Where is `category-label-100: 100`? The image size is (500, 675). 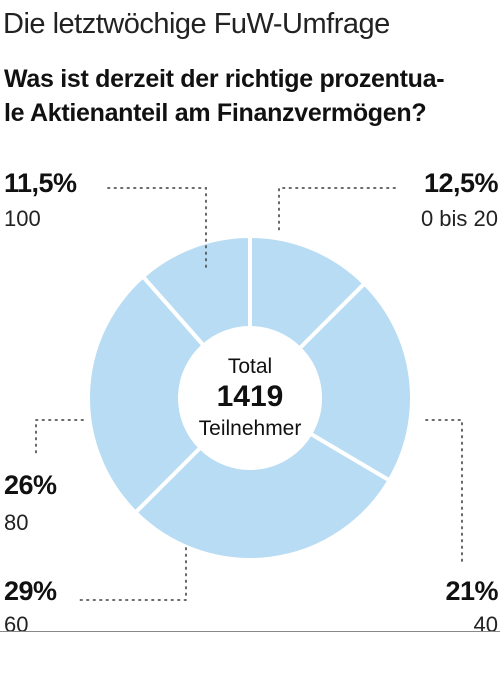
category-label-100: 100 is located at coordinates (22, 218).